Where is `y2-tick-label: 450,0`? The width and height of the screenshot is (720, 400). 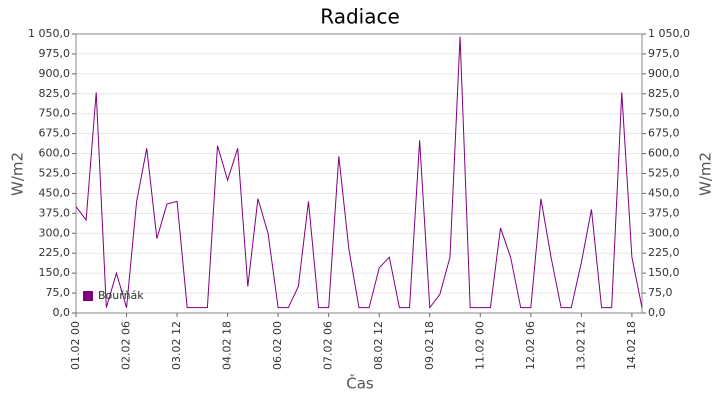 y2-tick-label: 450,0 is located at coordinates (664, 192).